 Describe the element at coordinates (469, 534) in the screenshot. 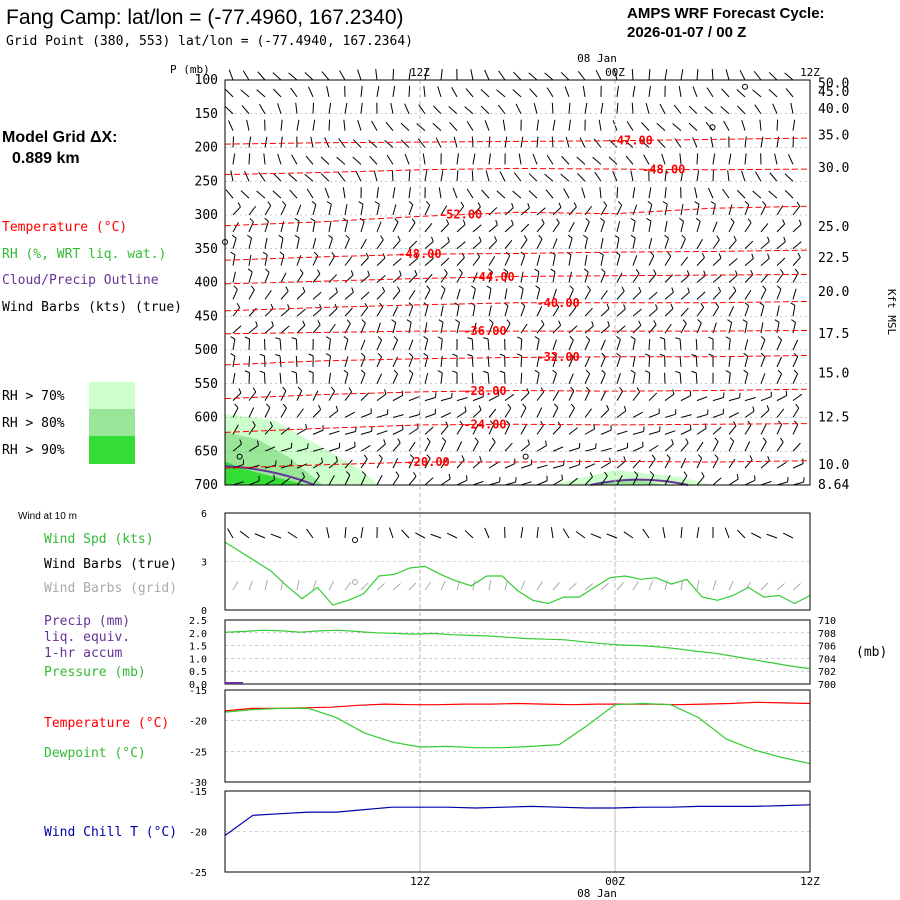

I see `wind-barb-true` at that location.